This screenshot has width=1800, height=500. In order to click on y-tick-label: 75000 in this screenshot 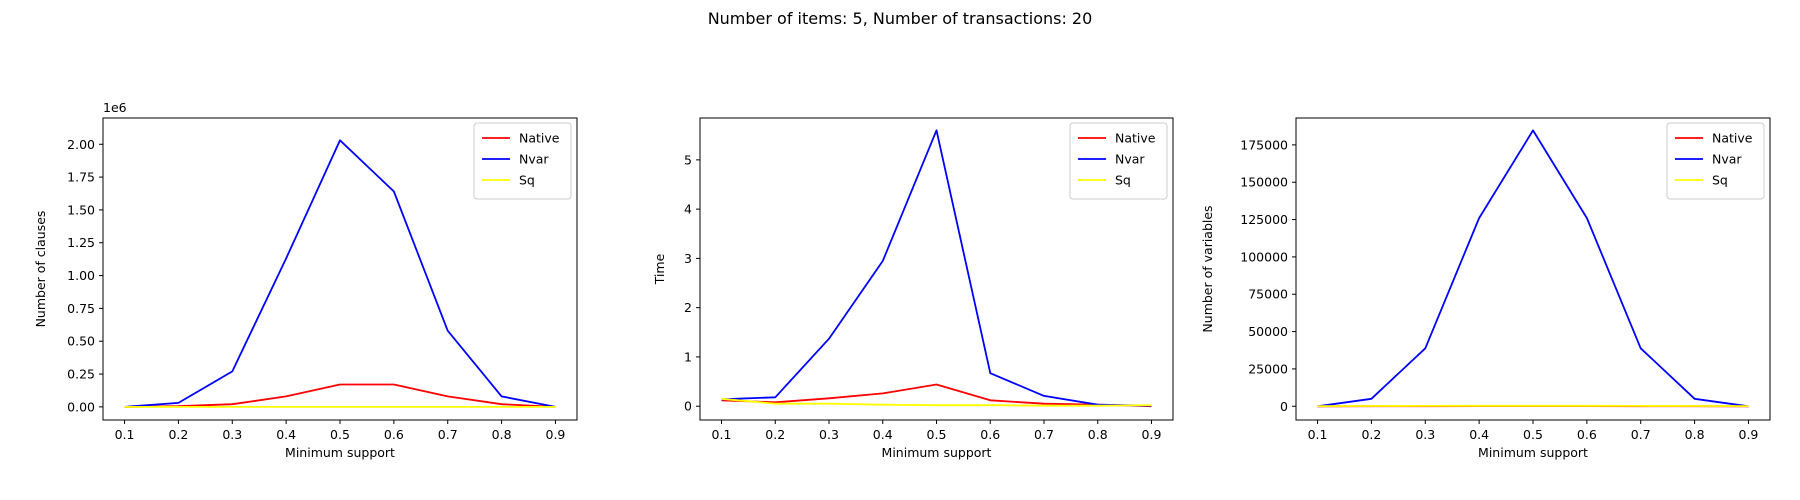, I will do `click(1268, 294)`.